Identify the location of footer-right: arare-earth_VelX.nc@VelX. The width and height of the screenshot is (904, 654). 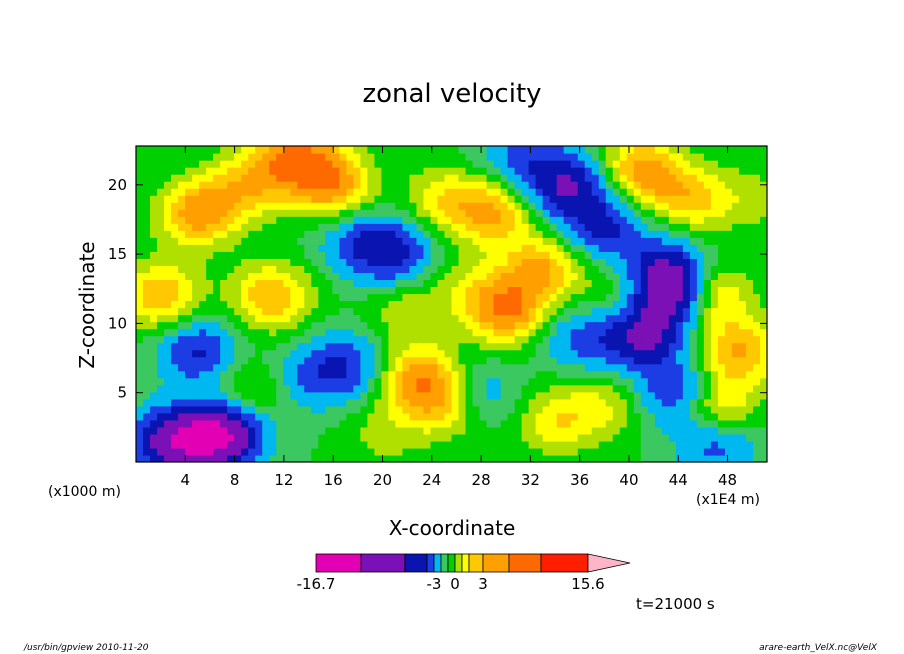
(818, 648).